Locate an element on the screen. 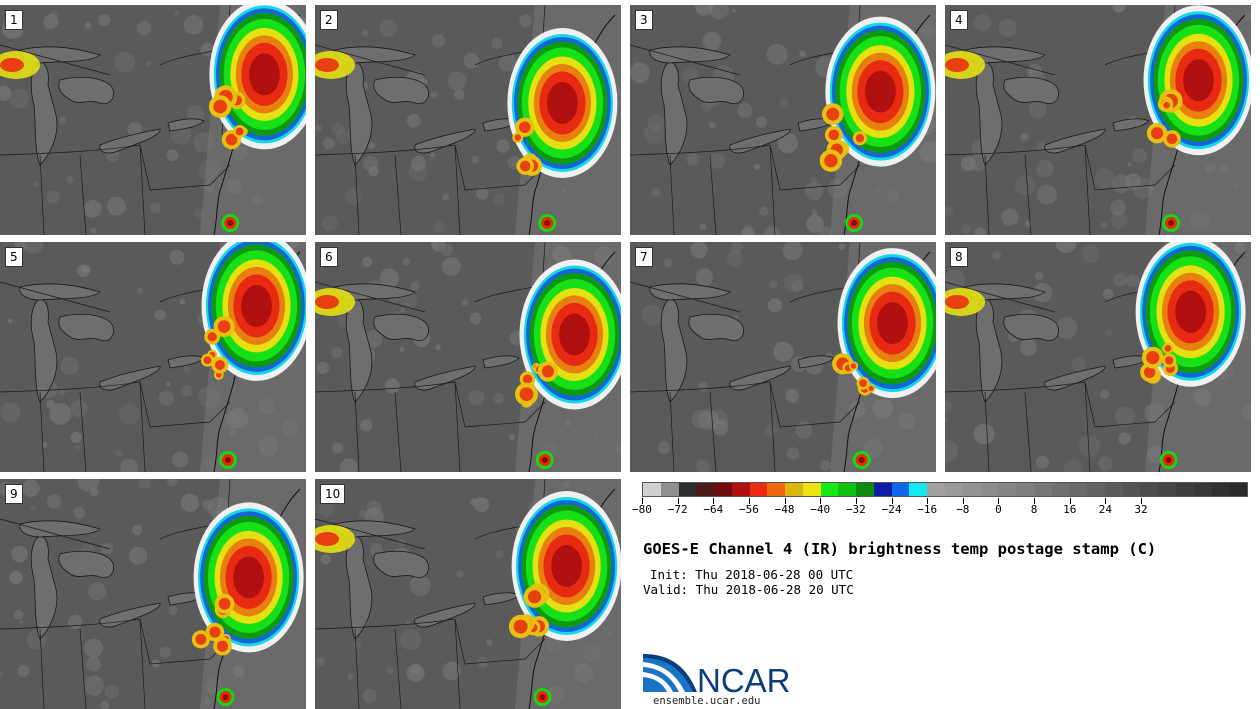 This screenshot has width=1260, height=709. colorbar-tick-label: 0 is located at coordinates (998, 509).